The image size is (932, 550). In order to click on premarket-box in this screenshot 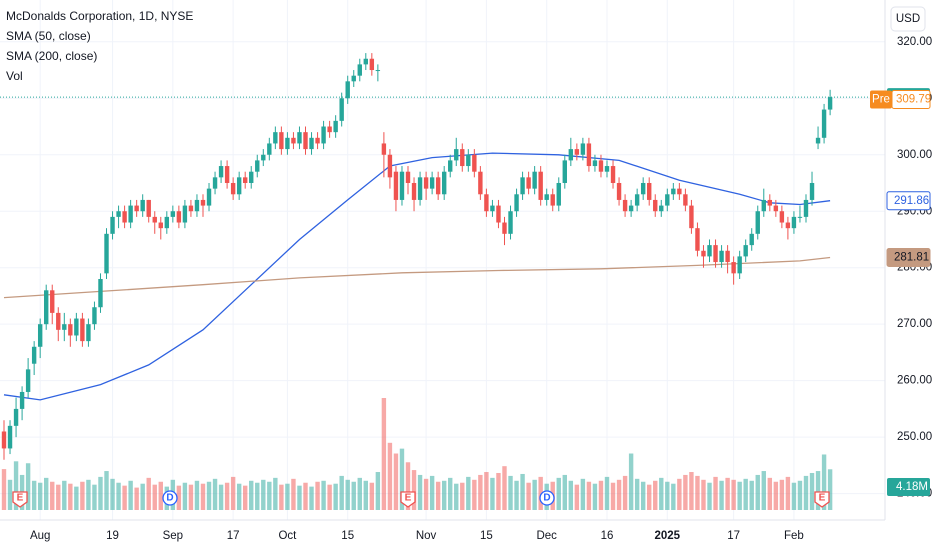, I will do `click(911, 99)`.